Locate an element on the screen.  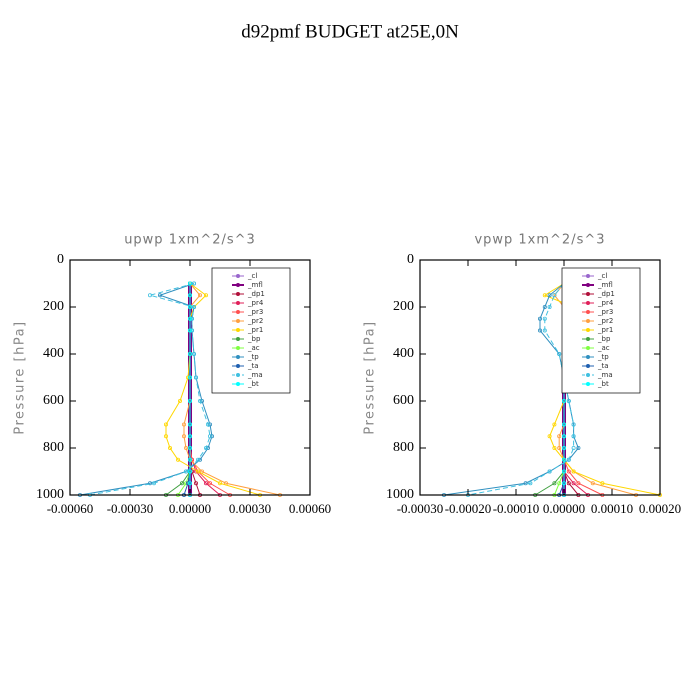
y-tick-label: 200 is located at coordinates (53, 306).